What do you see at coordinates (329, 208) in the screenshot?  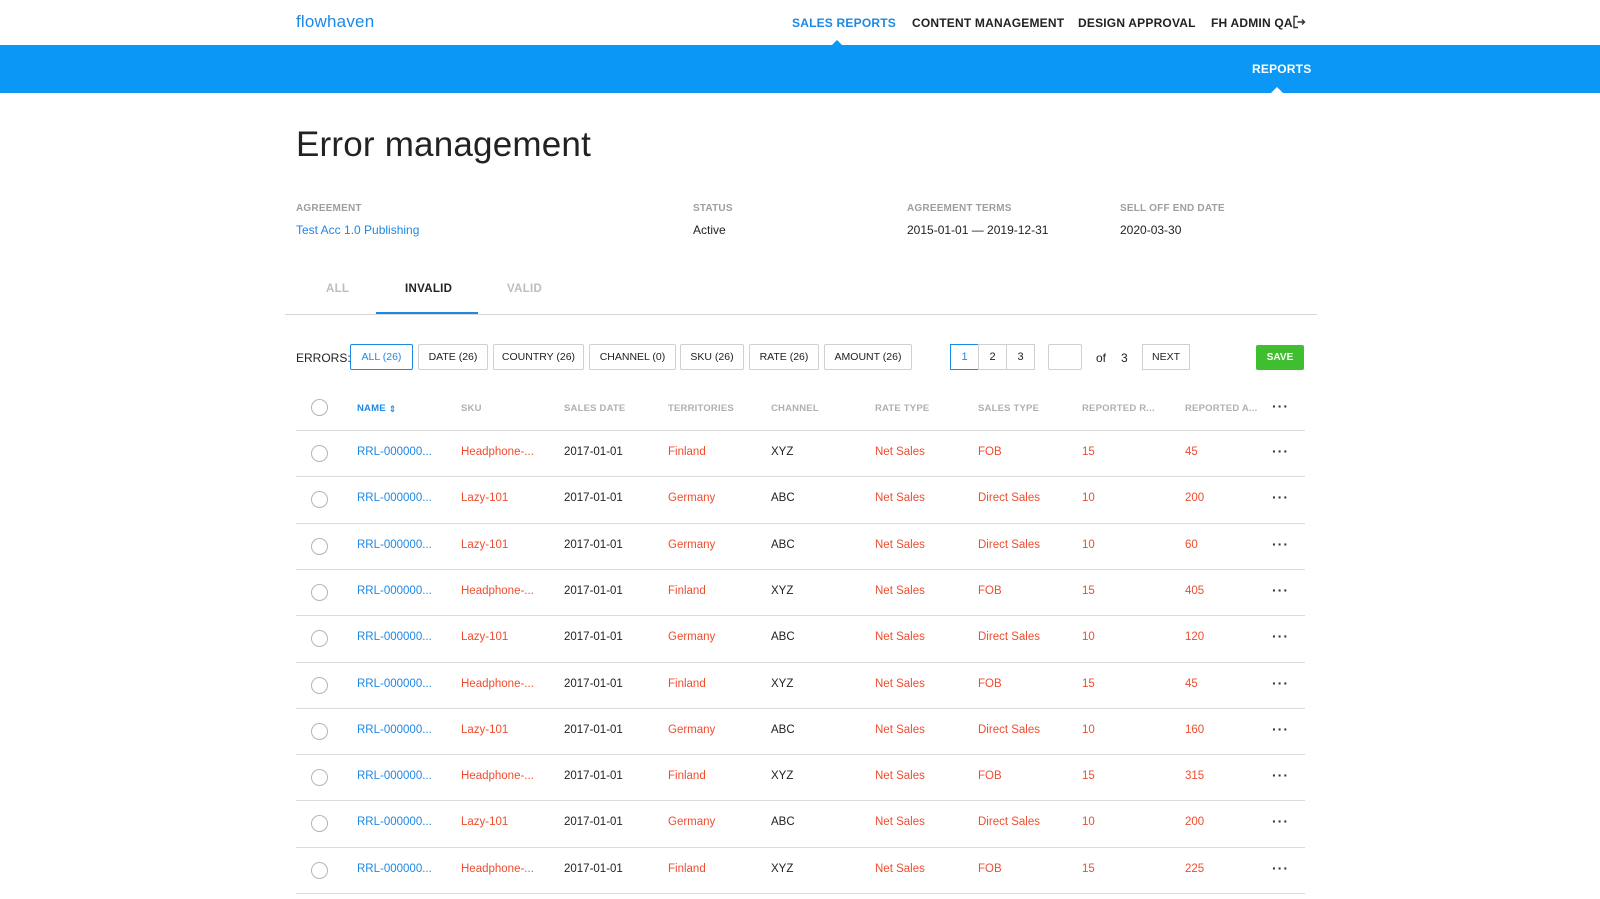 I see `agreement-label: AGREEMENT` at bounding box center [329, 208].